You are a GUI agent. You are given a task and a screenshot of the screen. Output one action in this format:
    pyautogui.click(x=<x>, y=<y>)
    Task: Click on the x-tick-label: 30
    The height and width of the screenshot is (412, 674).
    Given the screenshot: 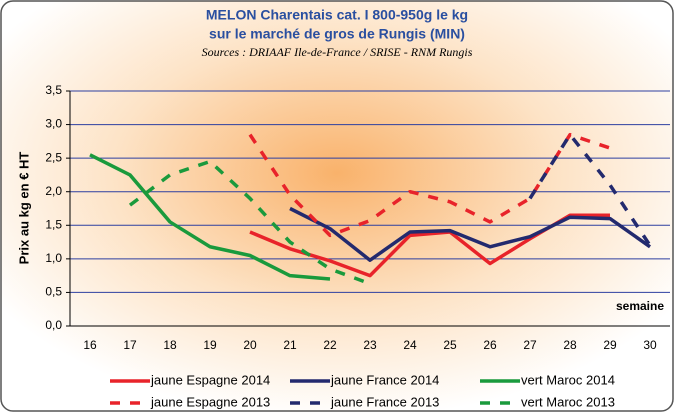 What is the action you would take?
    pyautogui.click(x=650, y=345)
    